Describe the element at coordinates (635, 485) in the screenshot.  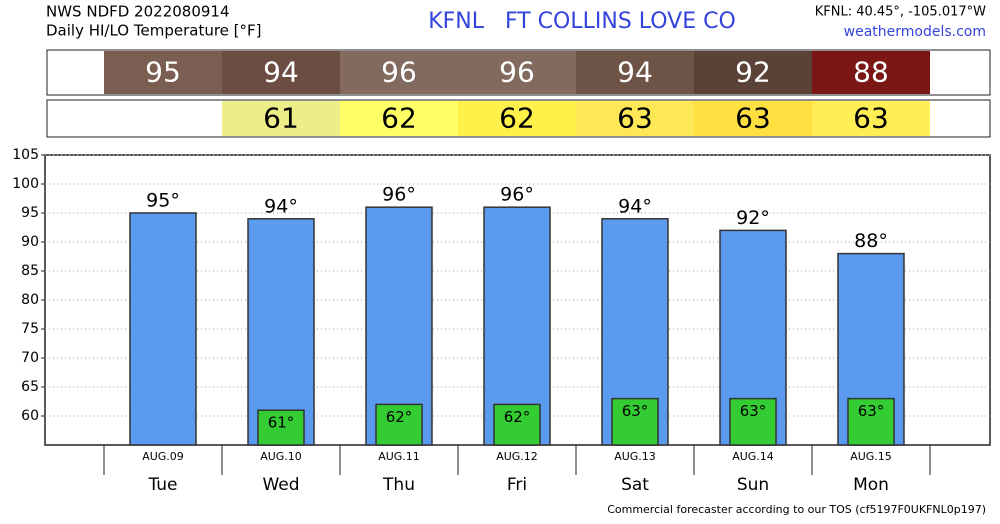
I see `x-tick-label: Sat` at that location.